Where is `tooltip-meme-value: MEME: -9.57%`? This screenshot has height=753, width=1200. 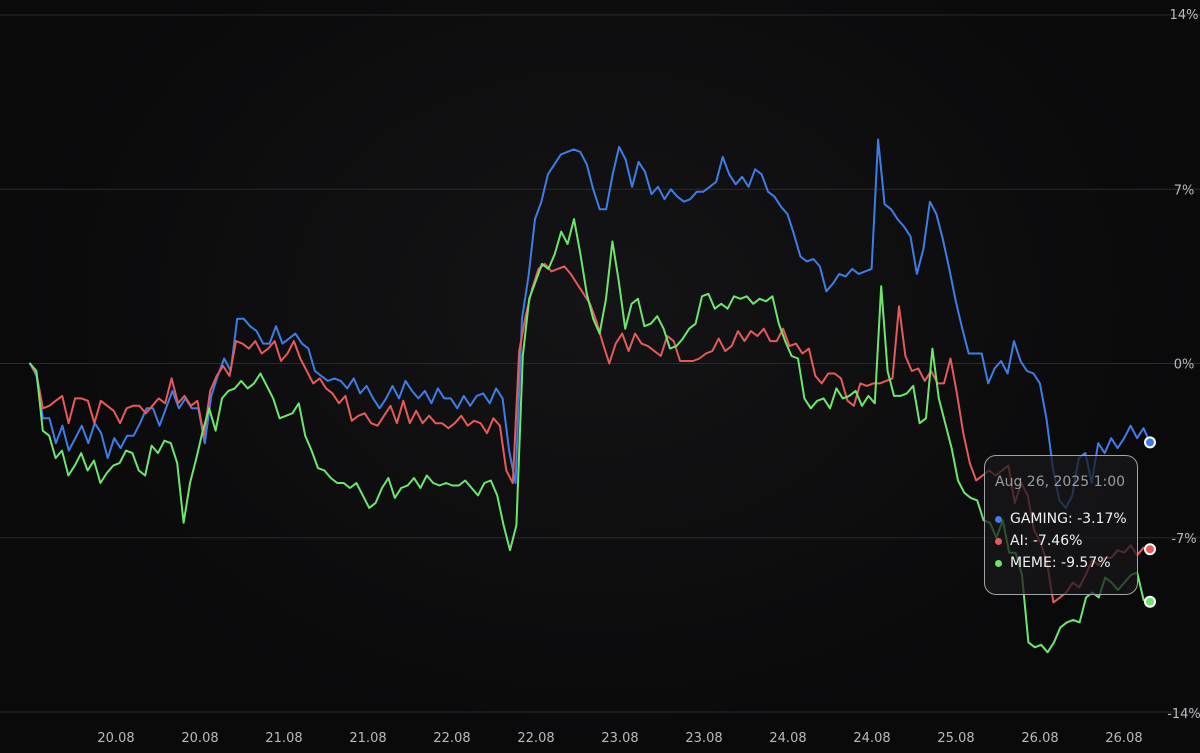
tooltip-meme-value: MEME: -9.57% is located at coordinates (1060, 563).